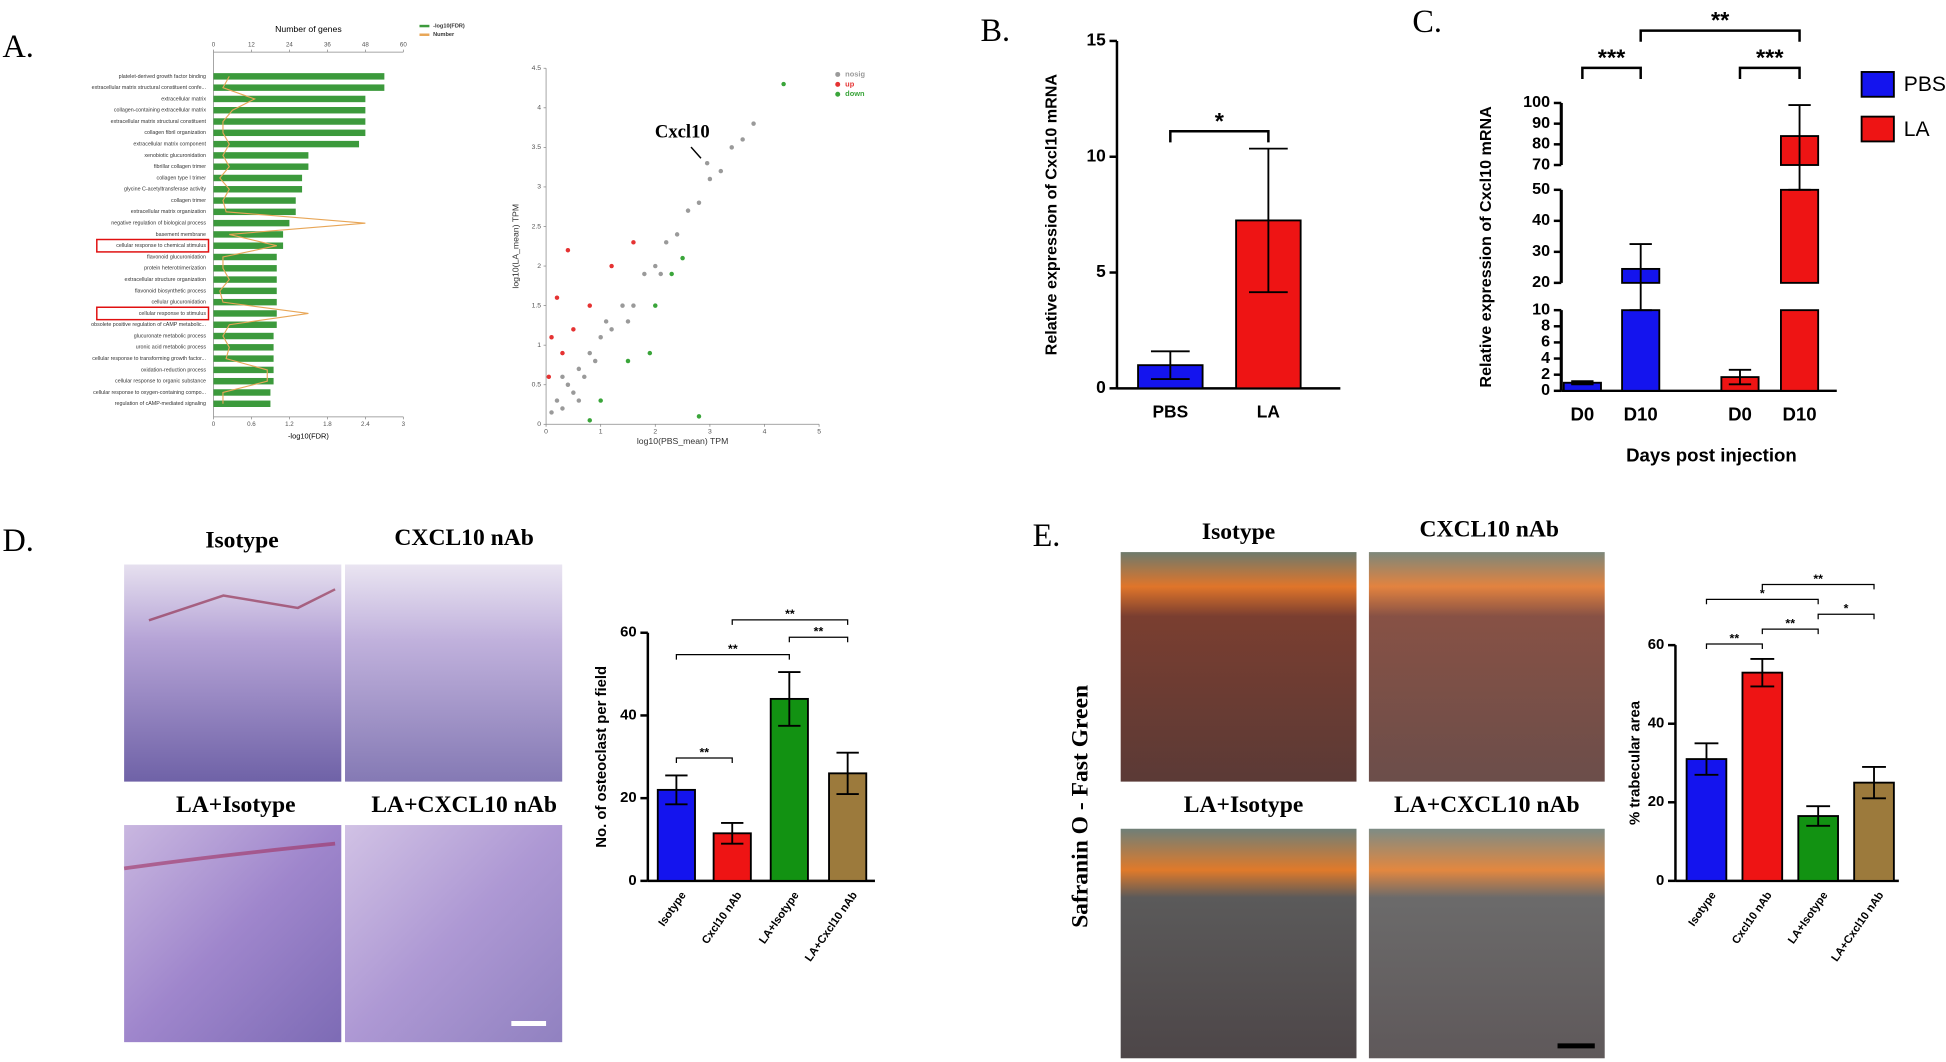  I want to click on y-tick-label: 50, so click(1541, 189).